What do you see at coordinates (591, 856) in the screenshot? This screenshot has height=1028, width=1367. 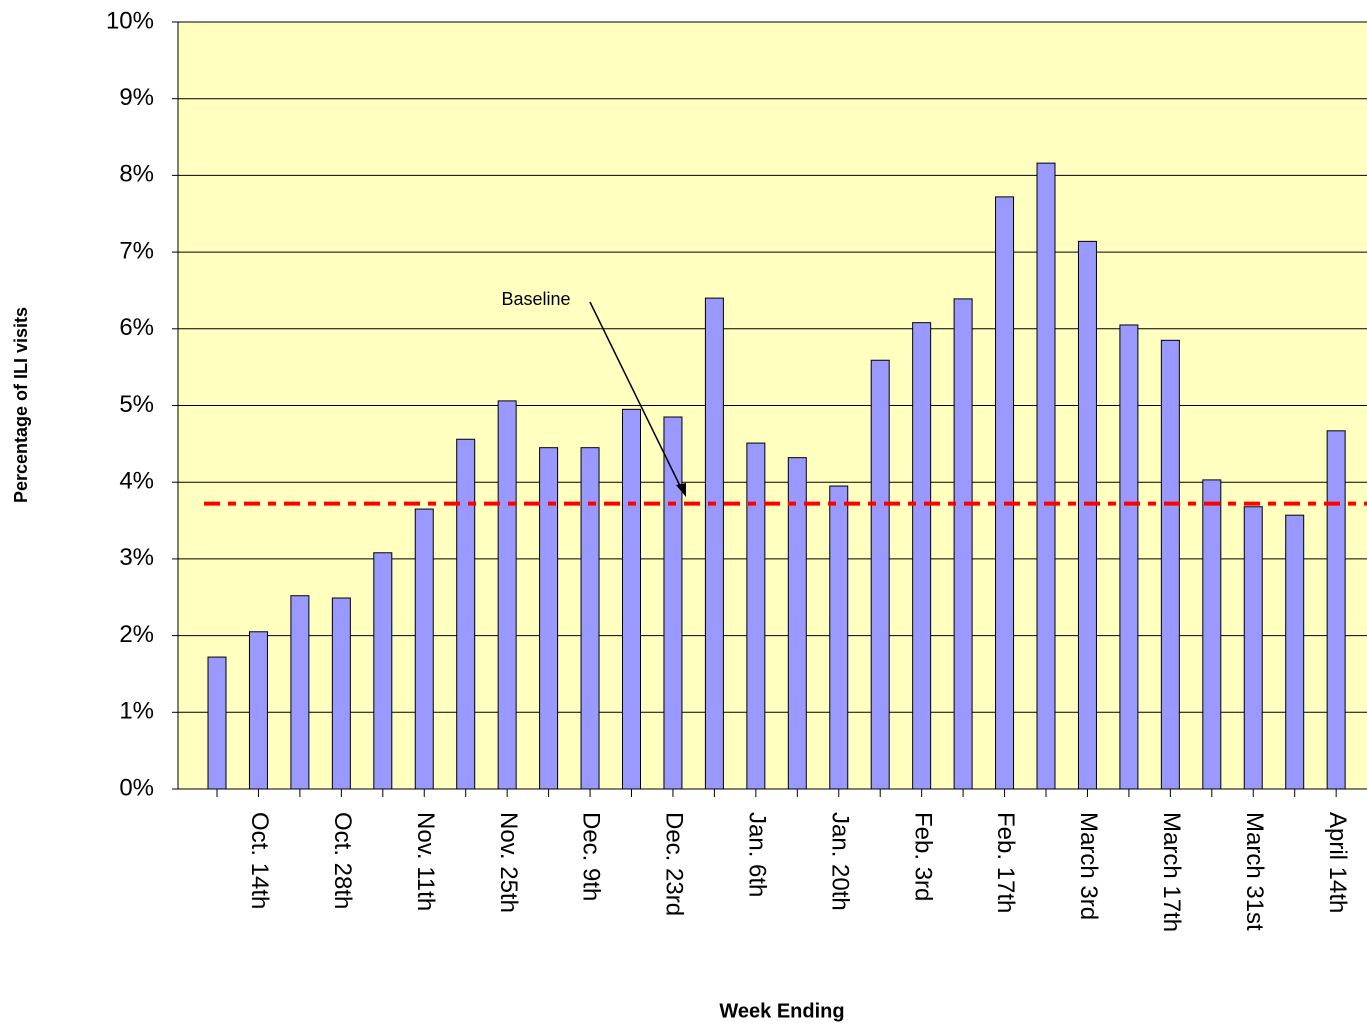 I see `x-tick-label: Dec. 9th` at bounding box center [591, 856].